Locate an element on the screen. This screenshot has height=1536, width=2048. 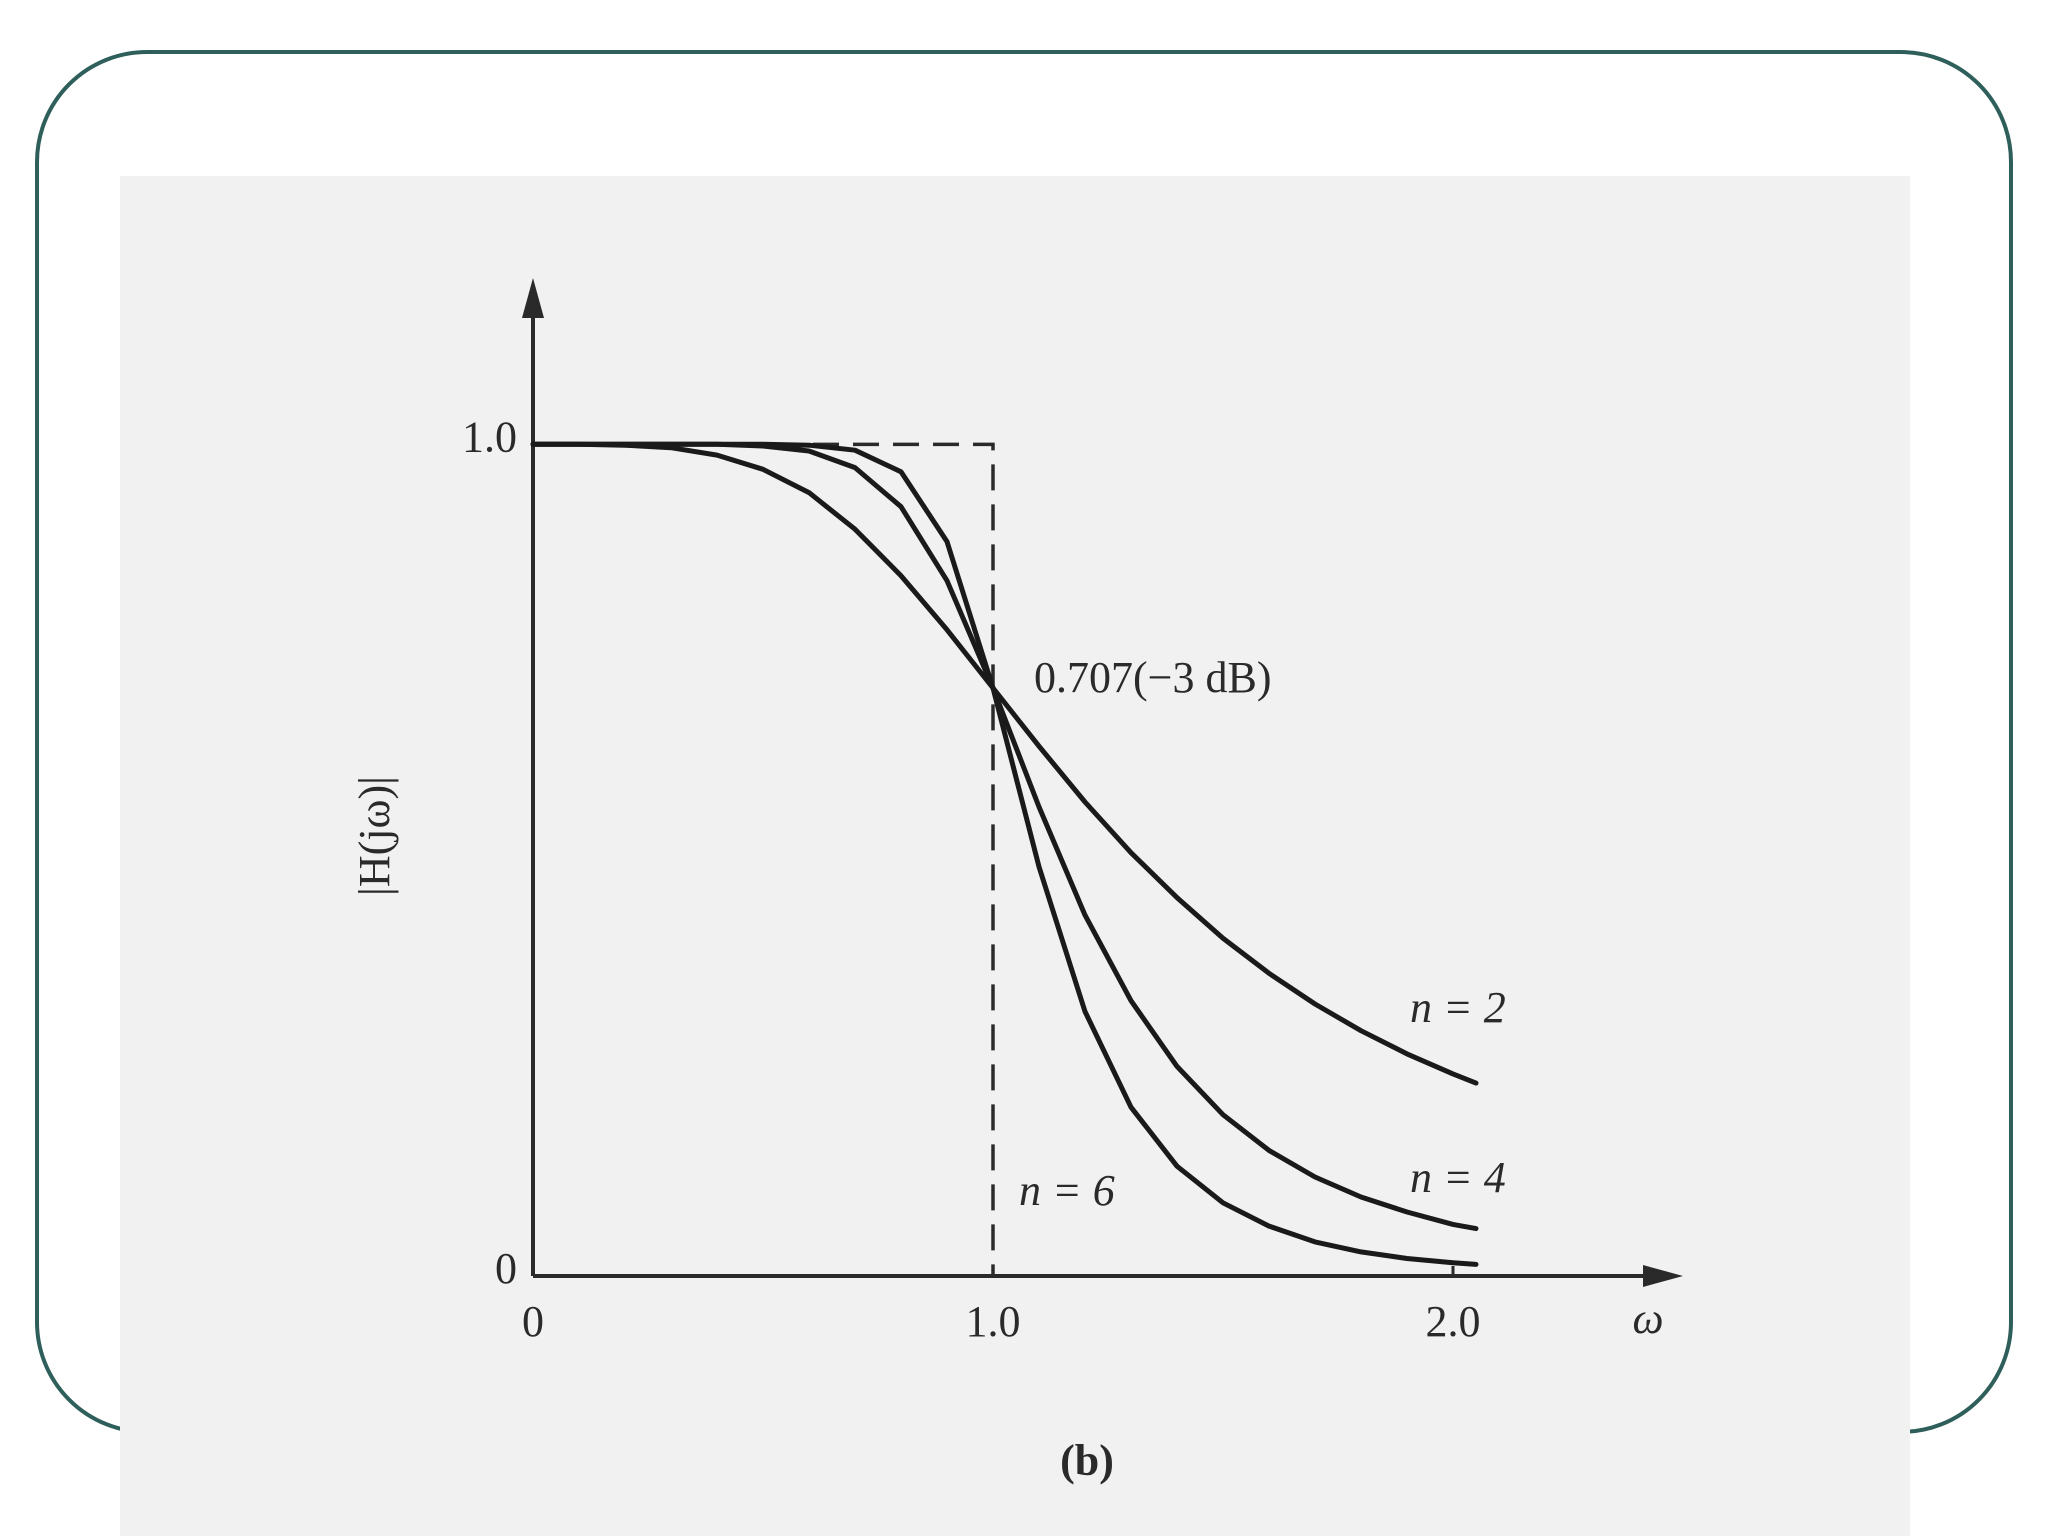
x-axis-label: ω is located at coordinates (1647, 1318).